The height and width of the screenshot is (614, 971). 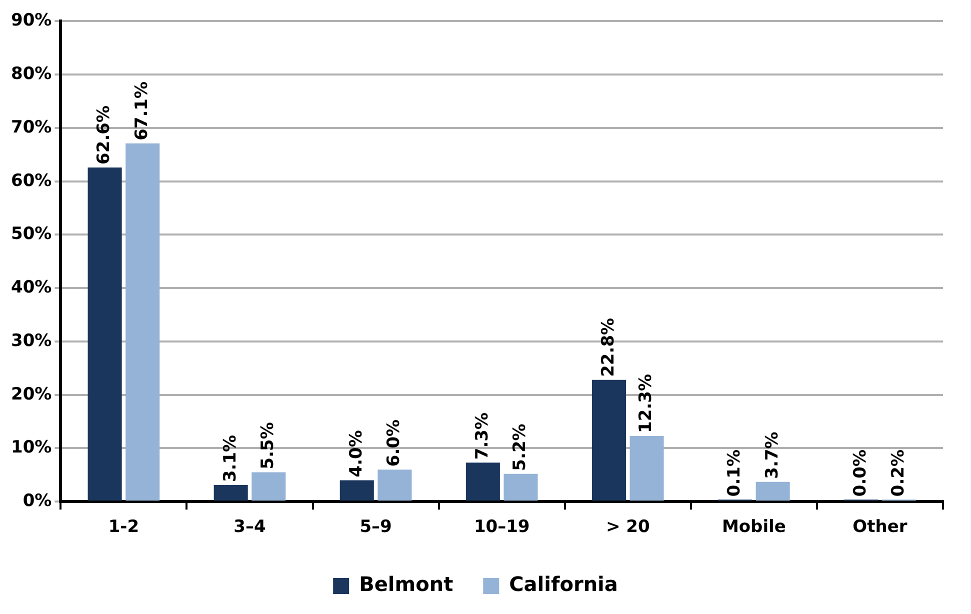 I want to click on y-tick-label: 90%, so click(x=31, y=20).